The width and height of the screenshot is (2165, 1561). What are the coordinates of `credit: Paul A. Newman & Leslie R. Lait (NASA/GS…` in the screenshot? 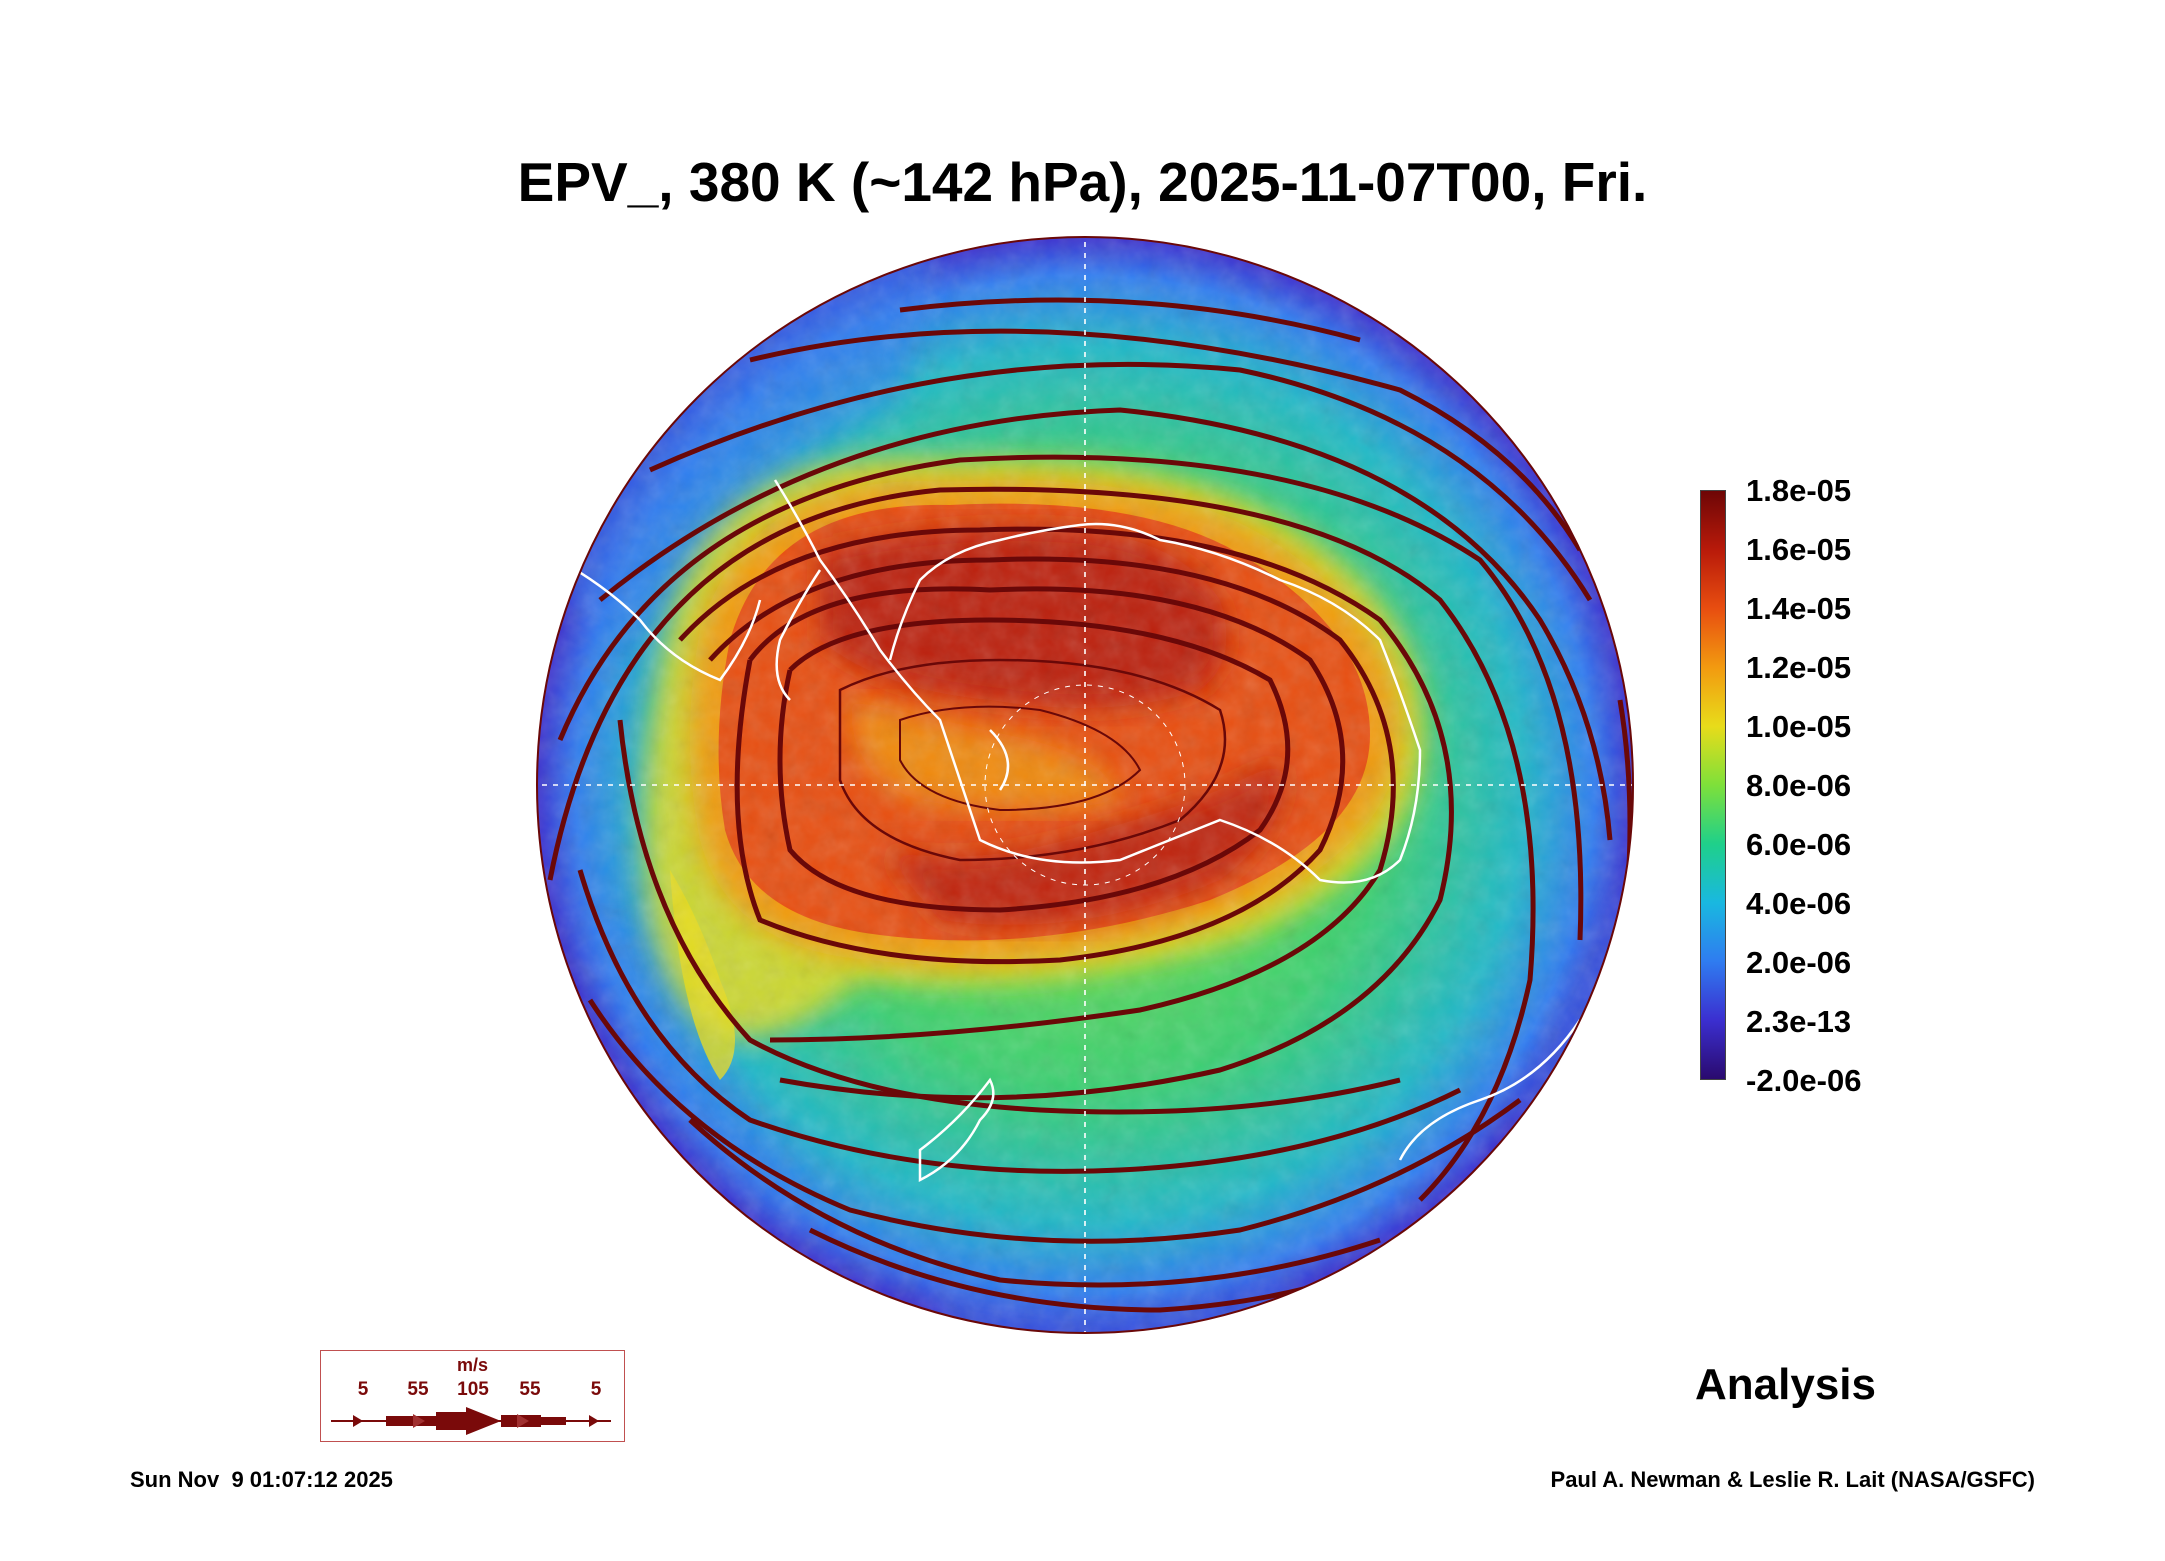 It's located at (1792, 1479).